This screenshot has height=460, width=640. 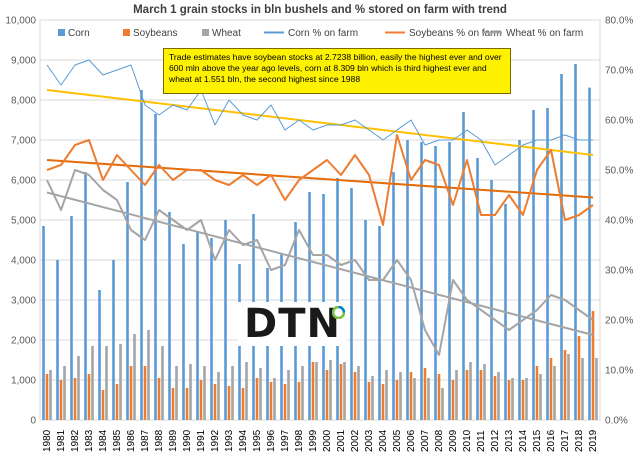 What do you see at coordinates (338, 312) in the screenshot?
I see `dtn-logo-mark` at bounding box center [338, 312].